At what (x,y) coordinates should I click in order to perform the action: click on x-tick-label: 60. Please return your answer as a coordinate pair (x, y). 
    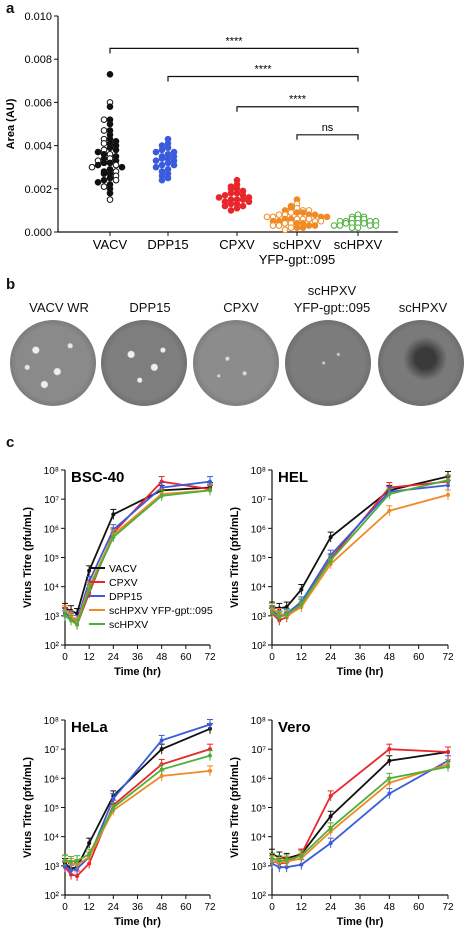
    Looking at the image, I should click on (186, 907).